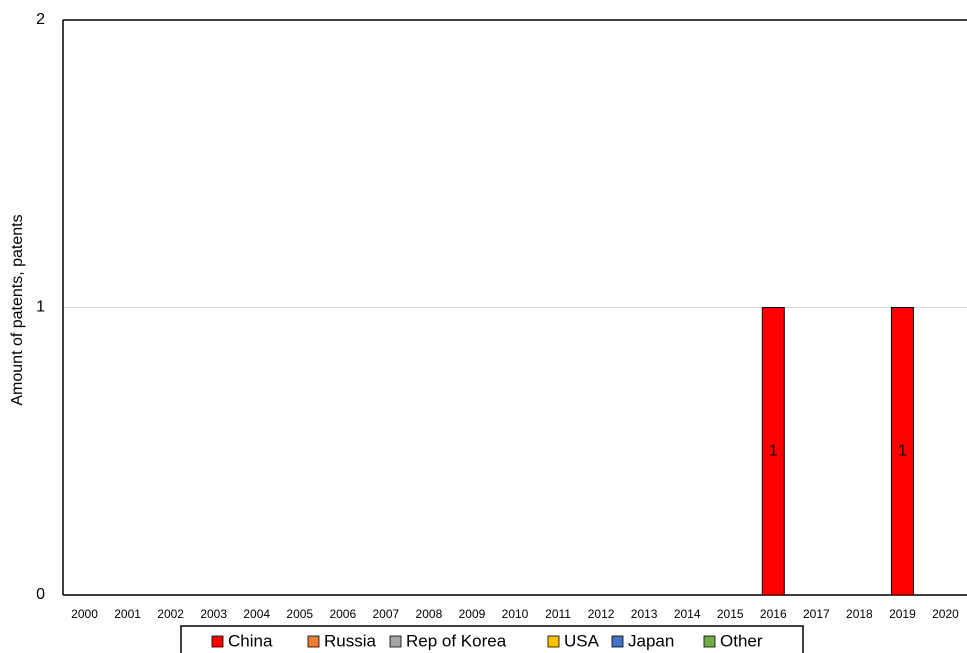 The height and width of the screenshot is (653, 967). Describe the element at coordinates (902, 614) in the screenshot. I see `x-tick-label: 2019` at that location.